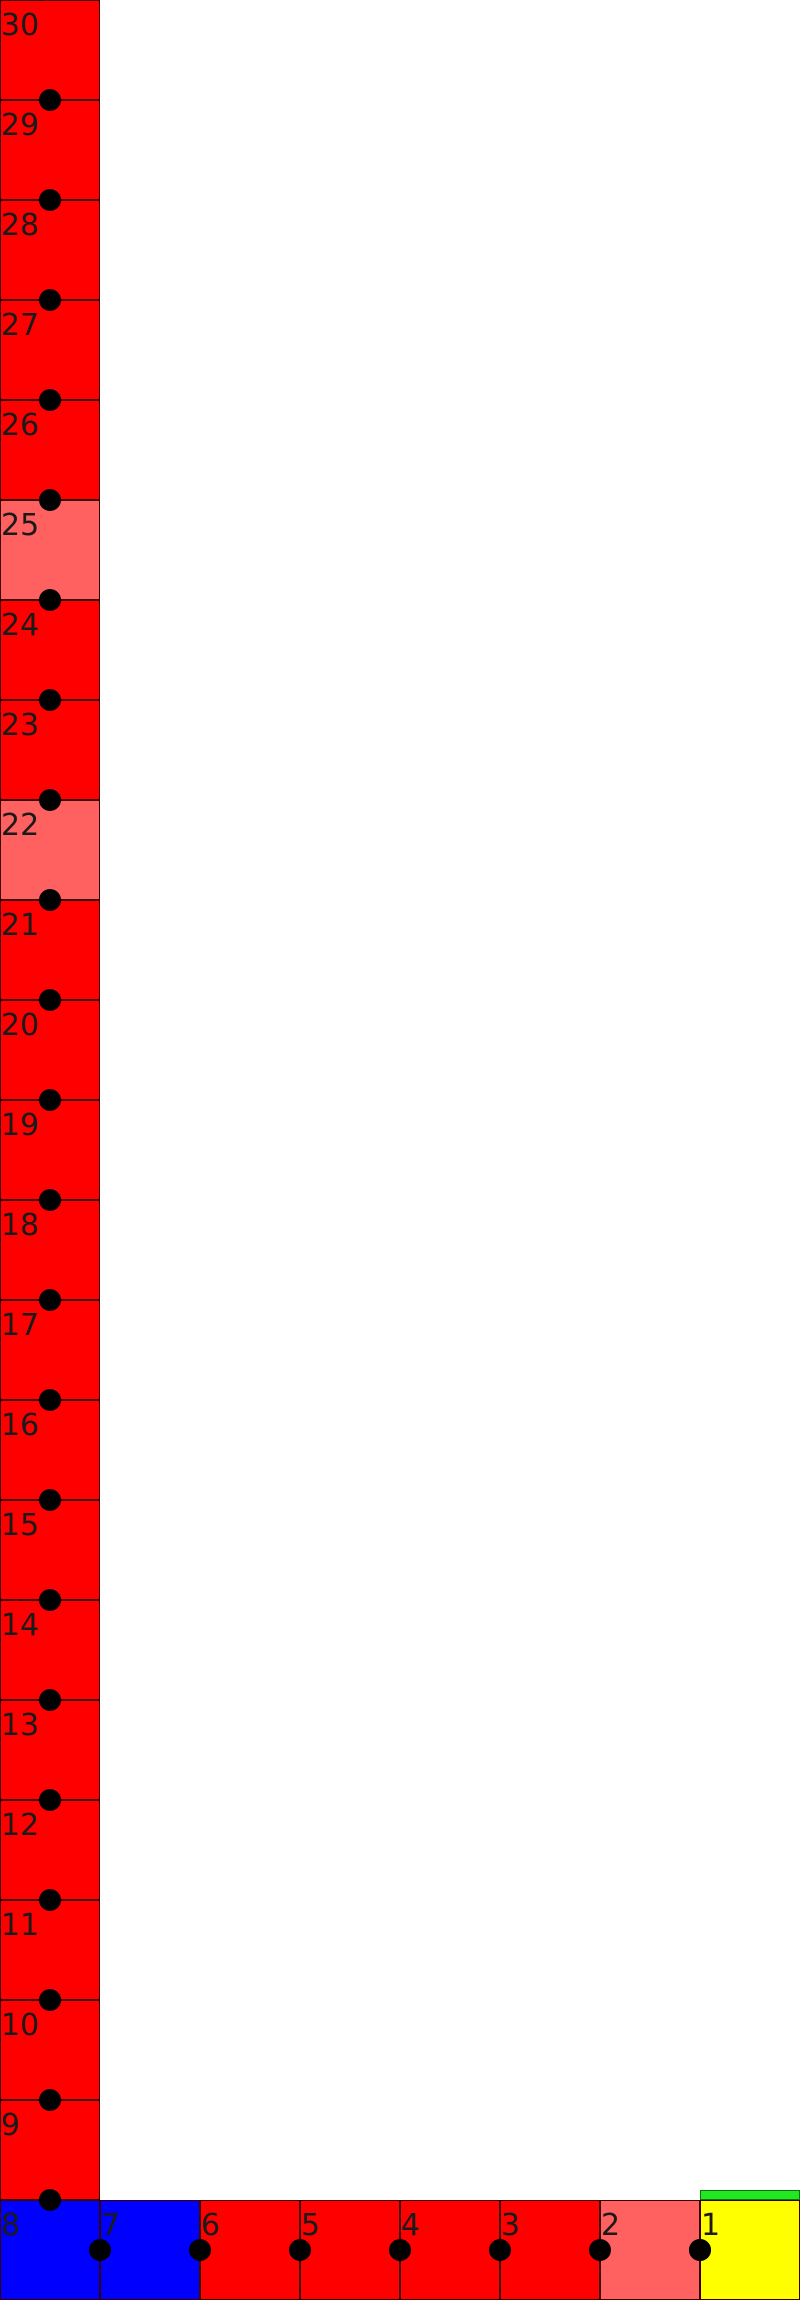 This screenshot has height=2300, width=800. Describe the element at coordinates (20, 1425) in the screenshot. I see `cell-number: 16` at that location.